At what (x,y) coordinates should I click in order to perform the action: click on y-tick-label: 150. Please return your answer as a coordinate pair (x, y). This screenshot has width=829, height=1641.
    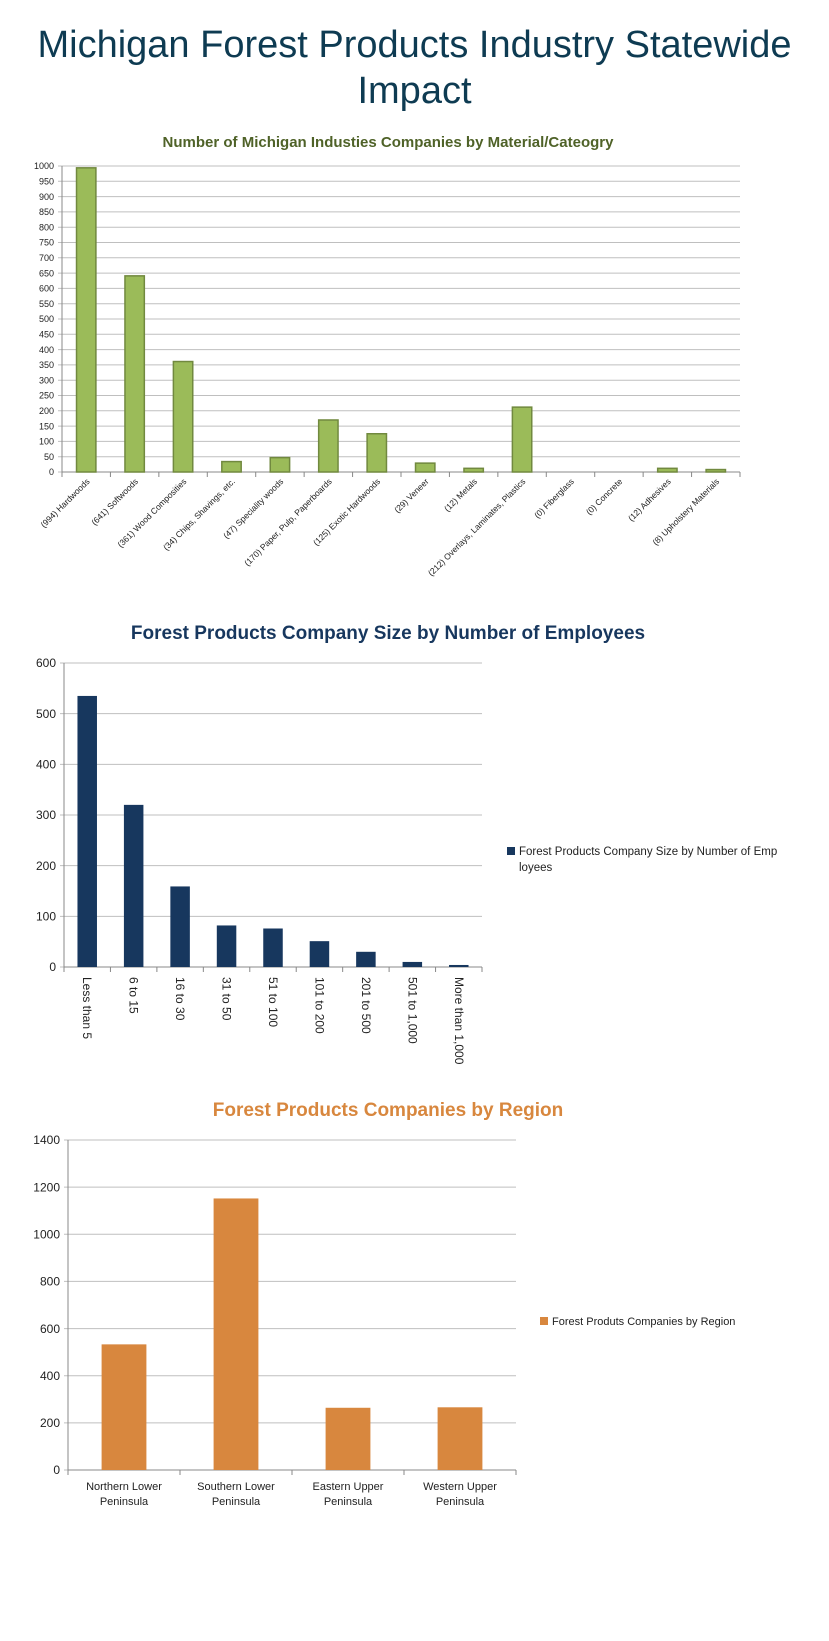
    Looking at the image, I should click on (46, 426).